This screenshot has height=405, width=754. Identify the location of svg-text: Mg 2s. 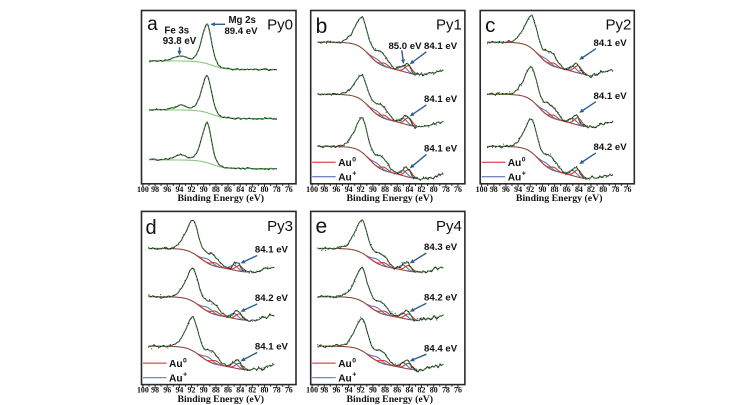
(241, 20).